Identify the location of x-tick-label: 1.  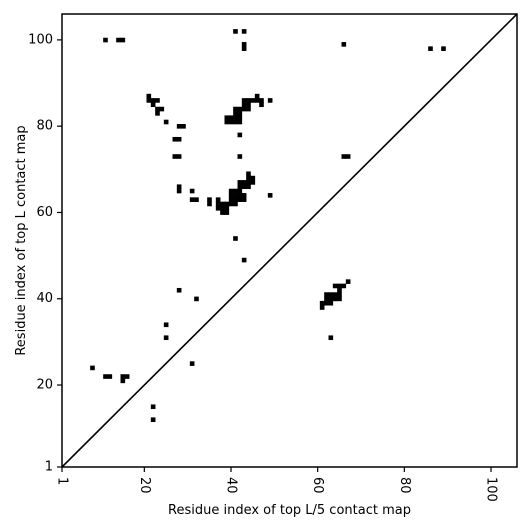
(62, 481).